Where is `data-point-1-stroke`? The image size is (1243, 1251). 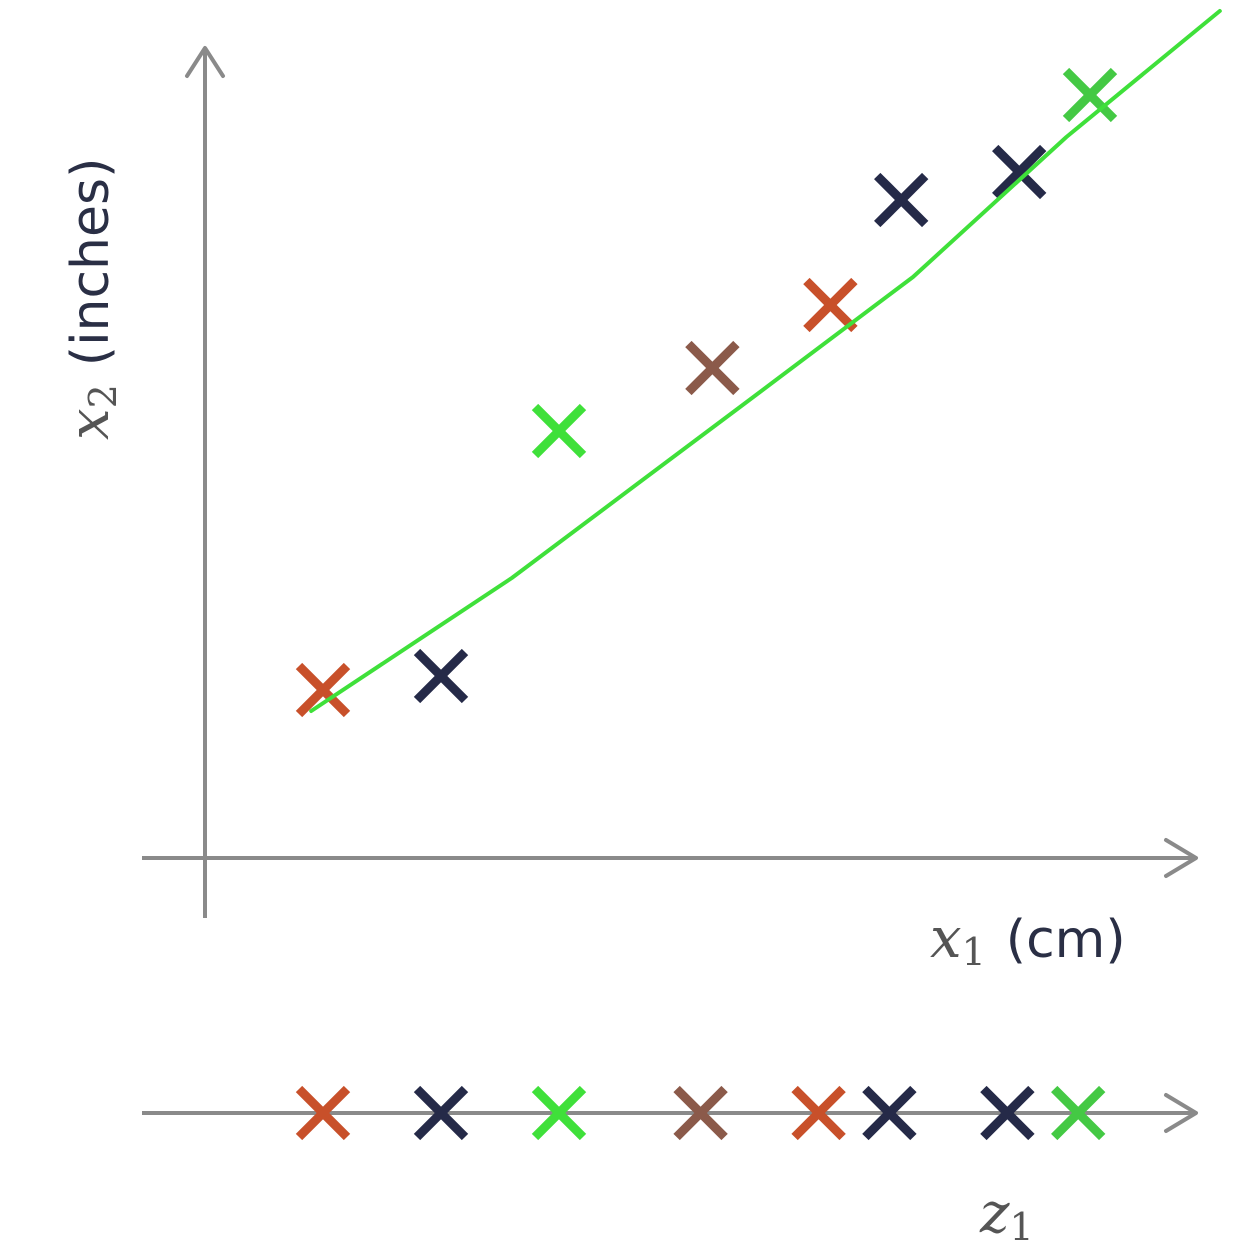 data-point-1-stroke is located at coordinates (323, 690).